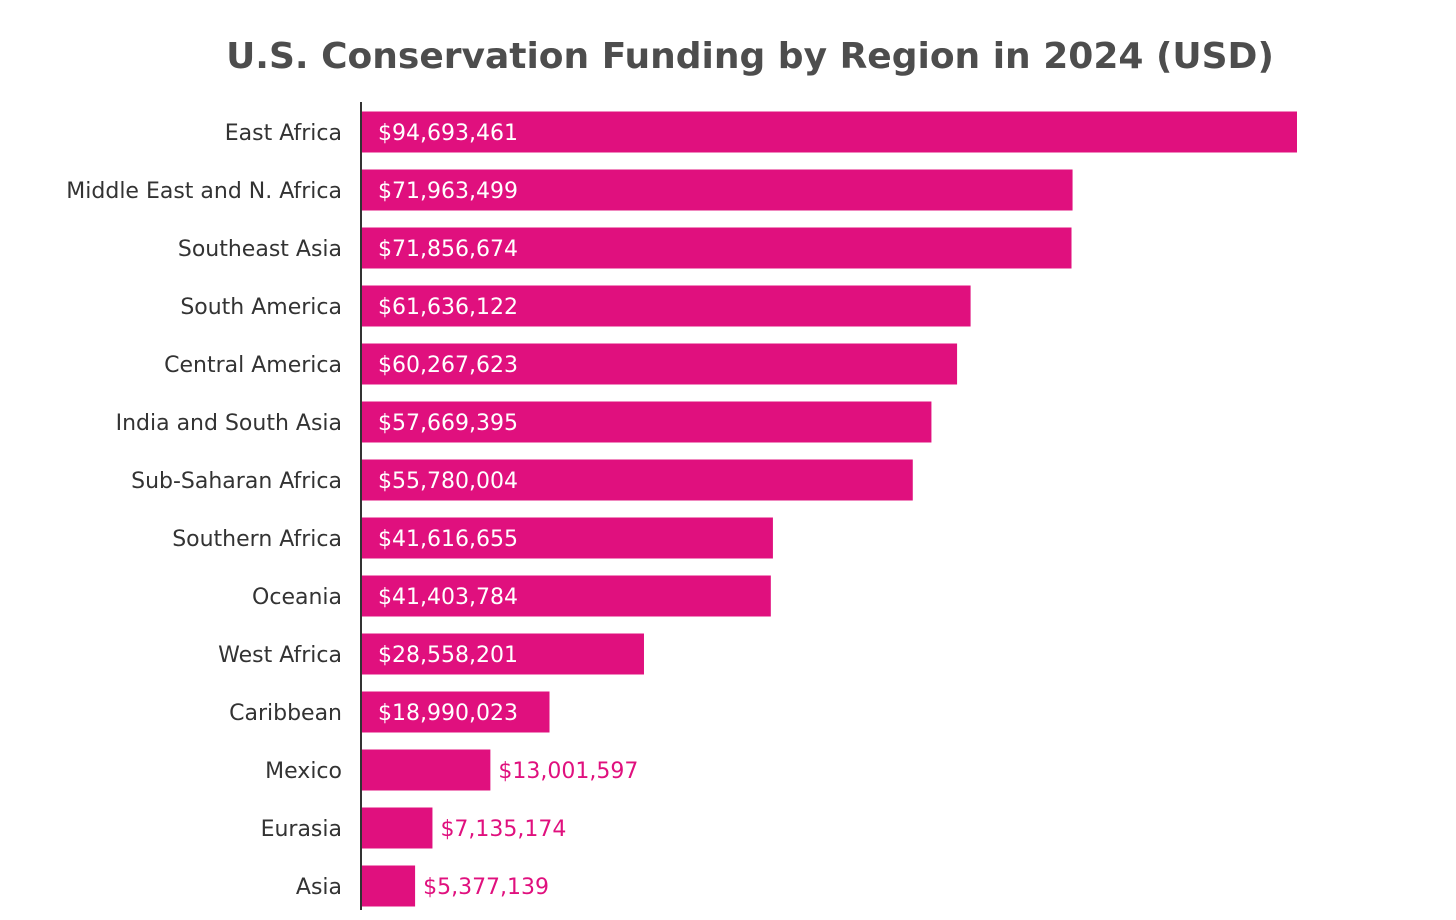 This screenshot has height=920, width=1456. What do you see at coordinates (448, 191) in the screenshot?
I see `value-label: $71,963,499` at bounding box center [448, 191].